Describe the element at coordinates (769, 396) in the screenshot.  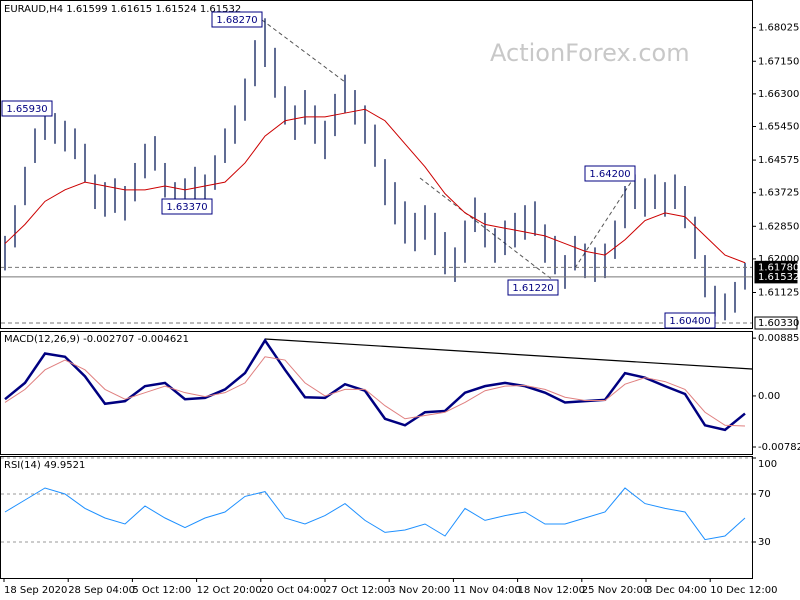
I see `y-tick-label: 0.00` at that location.